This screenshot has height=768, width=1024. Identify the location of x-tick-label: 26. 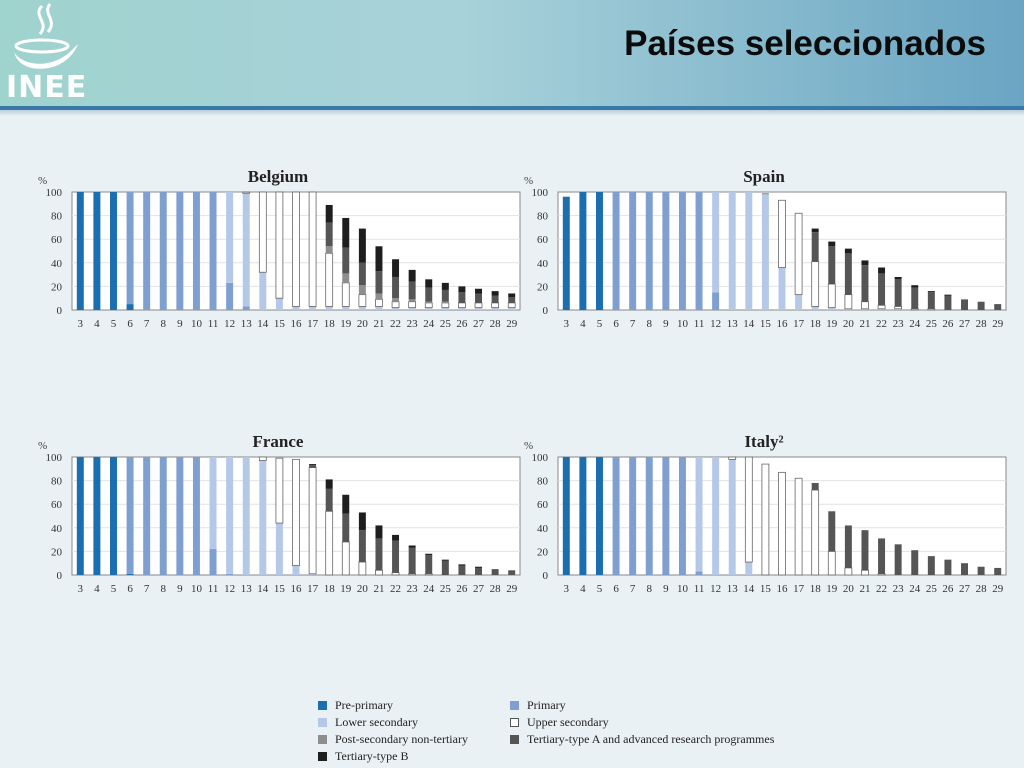
(948, 589).